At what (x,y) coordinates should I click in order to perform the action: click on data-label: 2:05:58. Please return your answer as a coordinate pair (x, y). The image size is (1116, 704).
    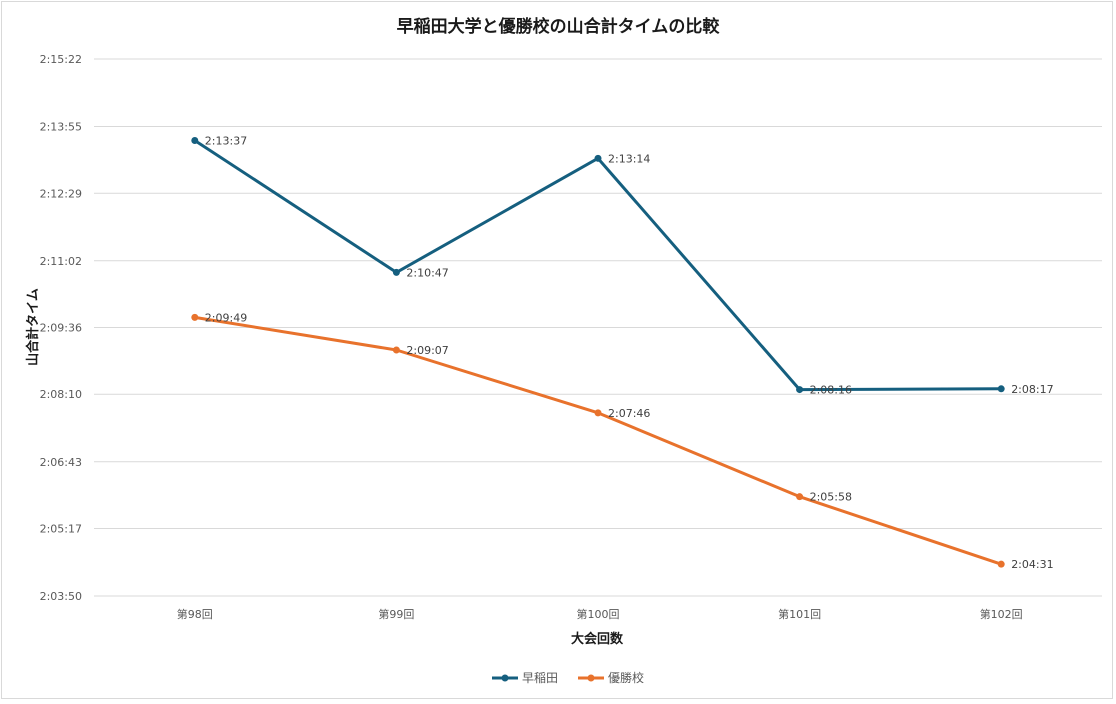
    Looking at the image, I should click on (831, 497).